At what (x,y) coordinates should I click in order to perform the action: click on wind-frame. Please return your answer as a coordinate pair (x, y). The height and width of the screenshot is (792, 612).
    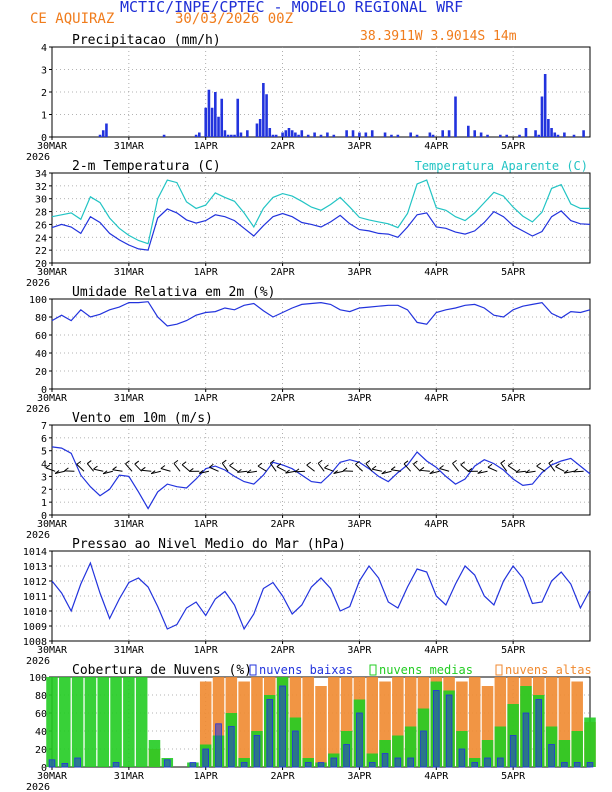
    Looking at the image, I should click on (321, 470).